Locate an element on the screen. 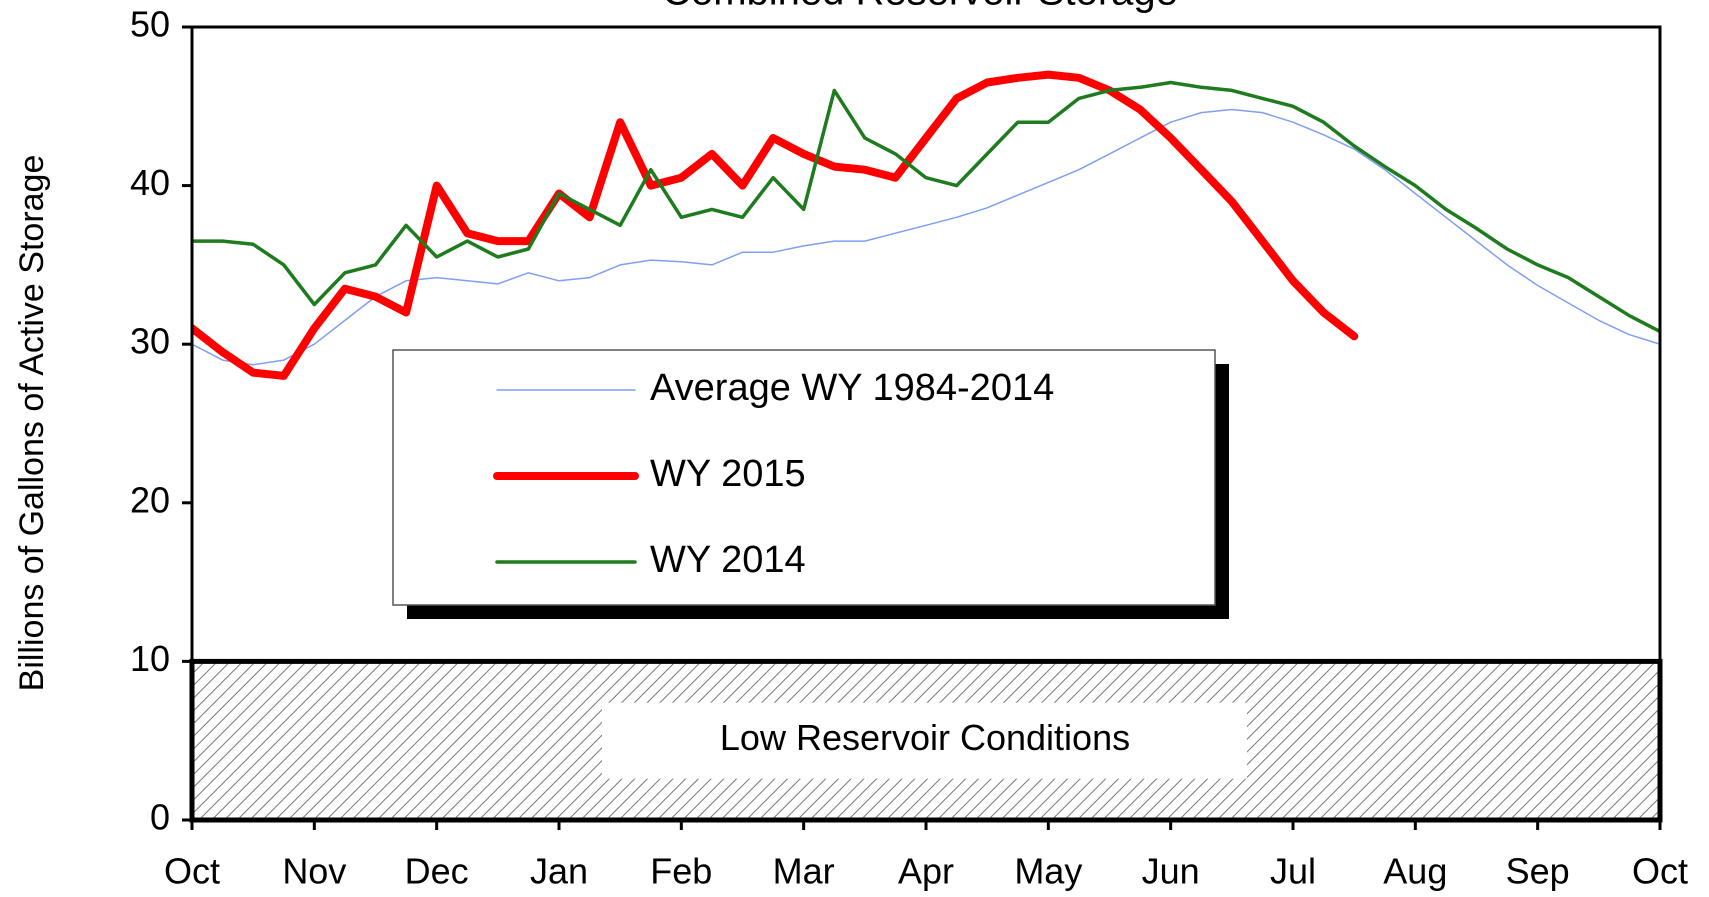 This screenshot has height=897, width=1709. legend-label: WY 2014 is located at coordinates (728, 560).